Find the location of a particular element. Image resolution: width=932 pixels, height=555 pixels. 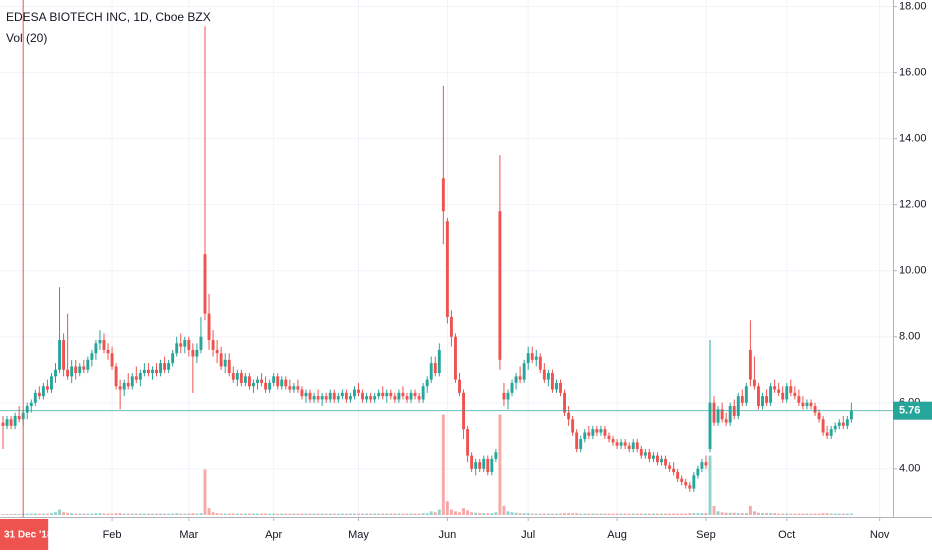

y-tick-label: 8.00 is located at coordinates (909, 337).